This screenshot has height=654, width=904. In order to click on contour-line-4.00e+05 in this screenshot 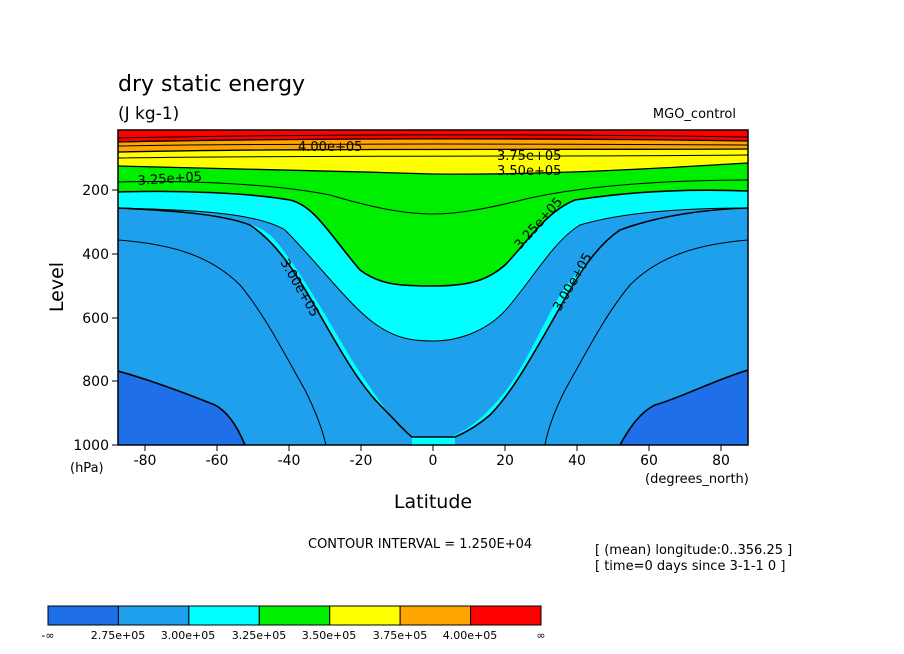, I will do `click(433, 140)`.